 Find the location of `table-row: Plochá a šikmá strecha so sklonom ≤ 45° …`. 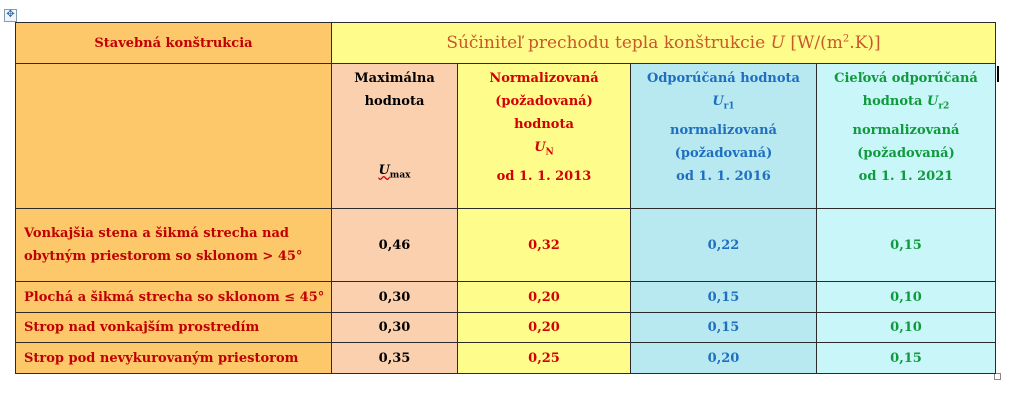

table-row: Plochá a šikmá strecha so sklonom ≤ 45° … is located at coordinates (505, 297).